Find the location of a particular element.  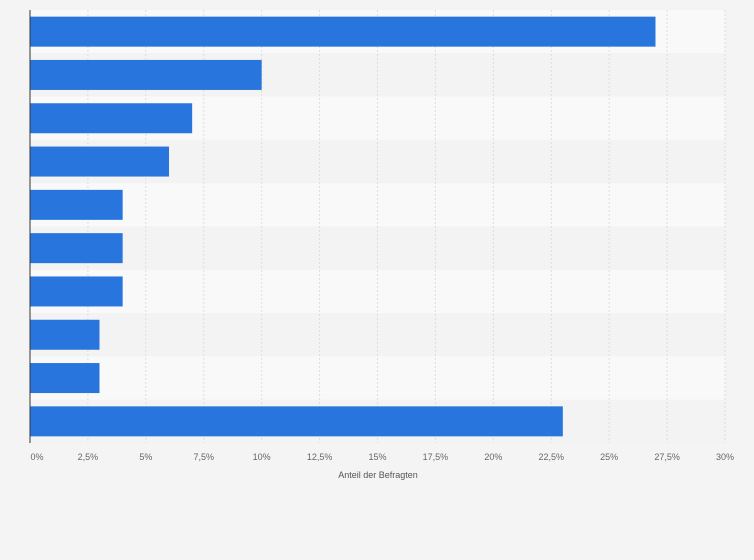

x-tick-label: 5% is located at coordinates (145, 457).